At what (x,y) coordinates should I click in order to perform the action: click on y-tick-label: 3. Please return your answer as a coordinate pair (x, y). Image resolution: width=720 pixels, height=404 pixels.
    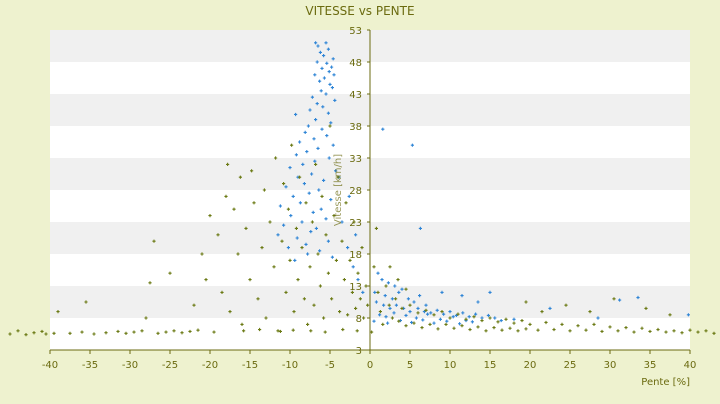
    Looking at the image, I should click on (359, 351).